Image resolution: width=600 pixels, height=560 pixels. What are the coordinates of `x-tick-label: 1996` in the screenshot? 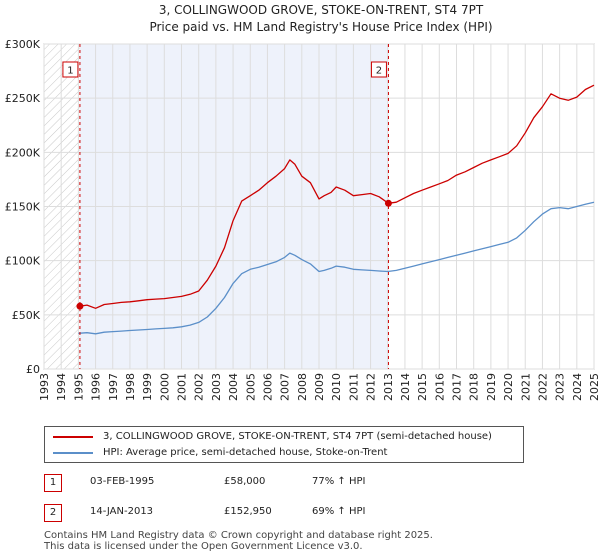 It's located at (96, 387).